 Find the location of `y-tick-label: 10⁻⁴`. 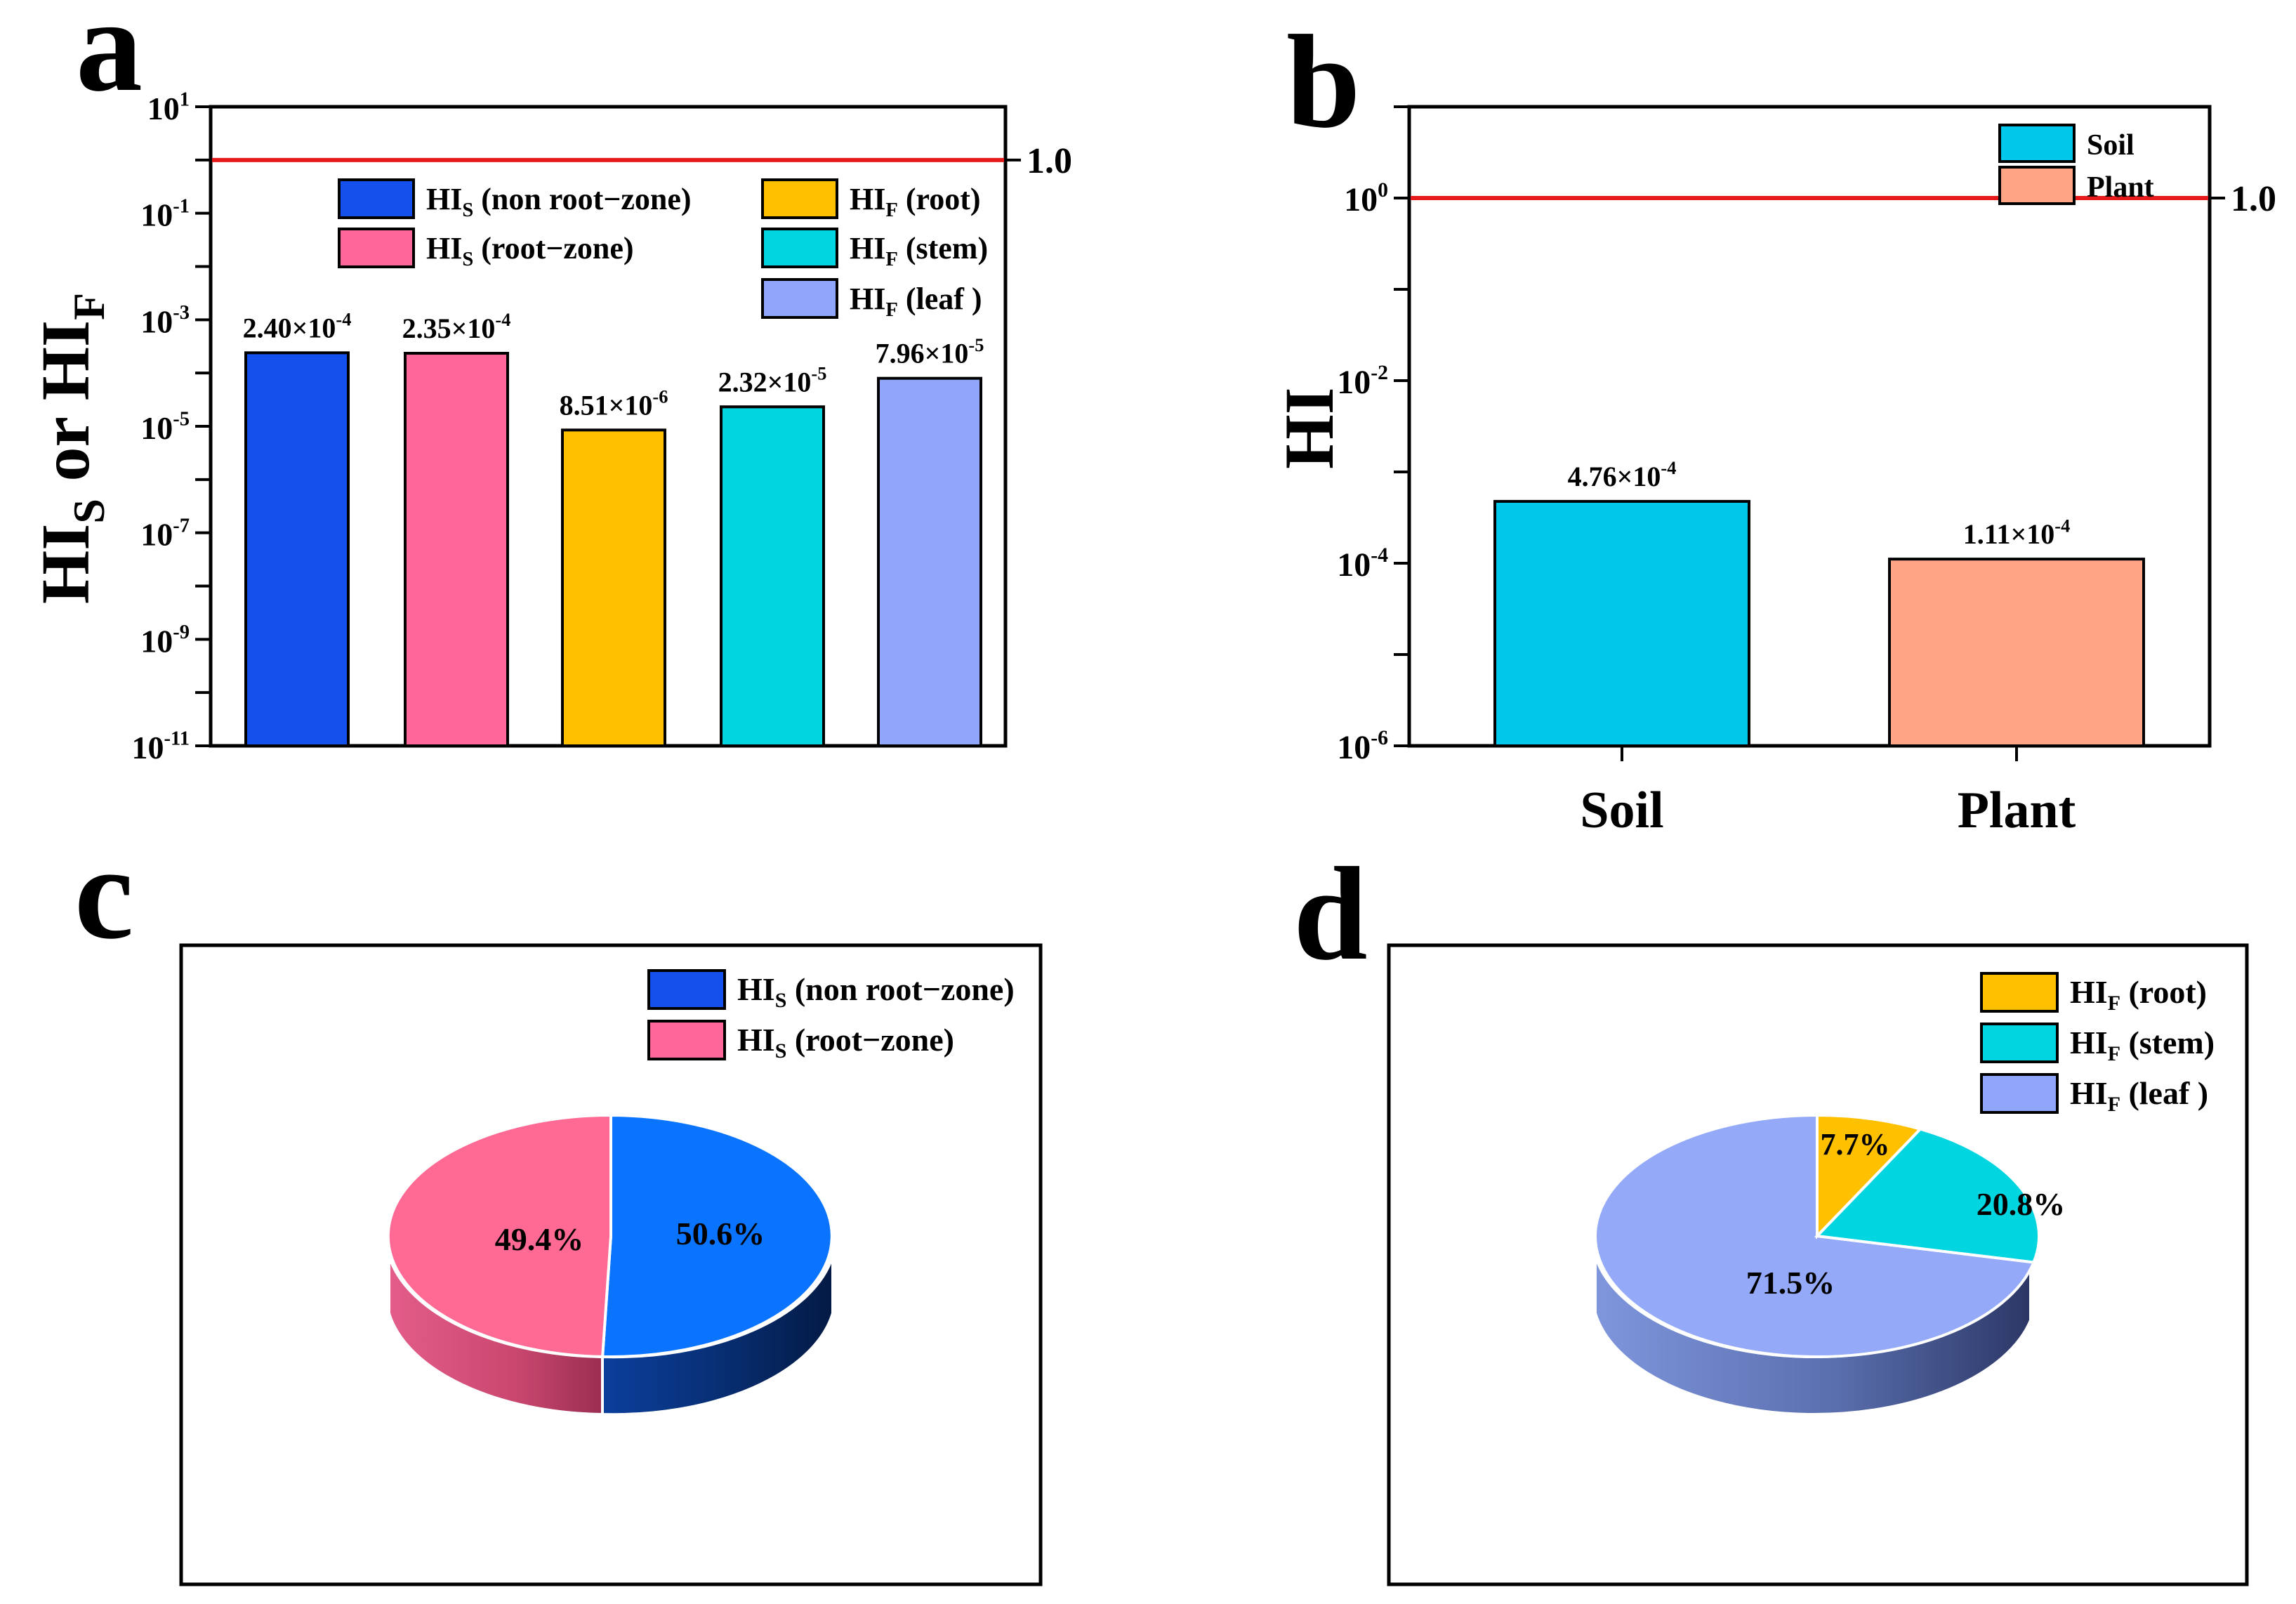

y-tick-label: 10⁻⁴ is located at coordinates (1362, 564).